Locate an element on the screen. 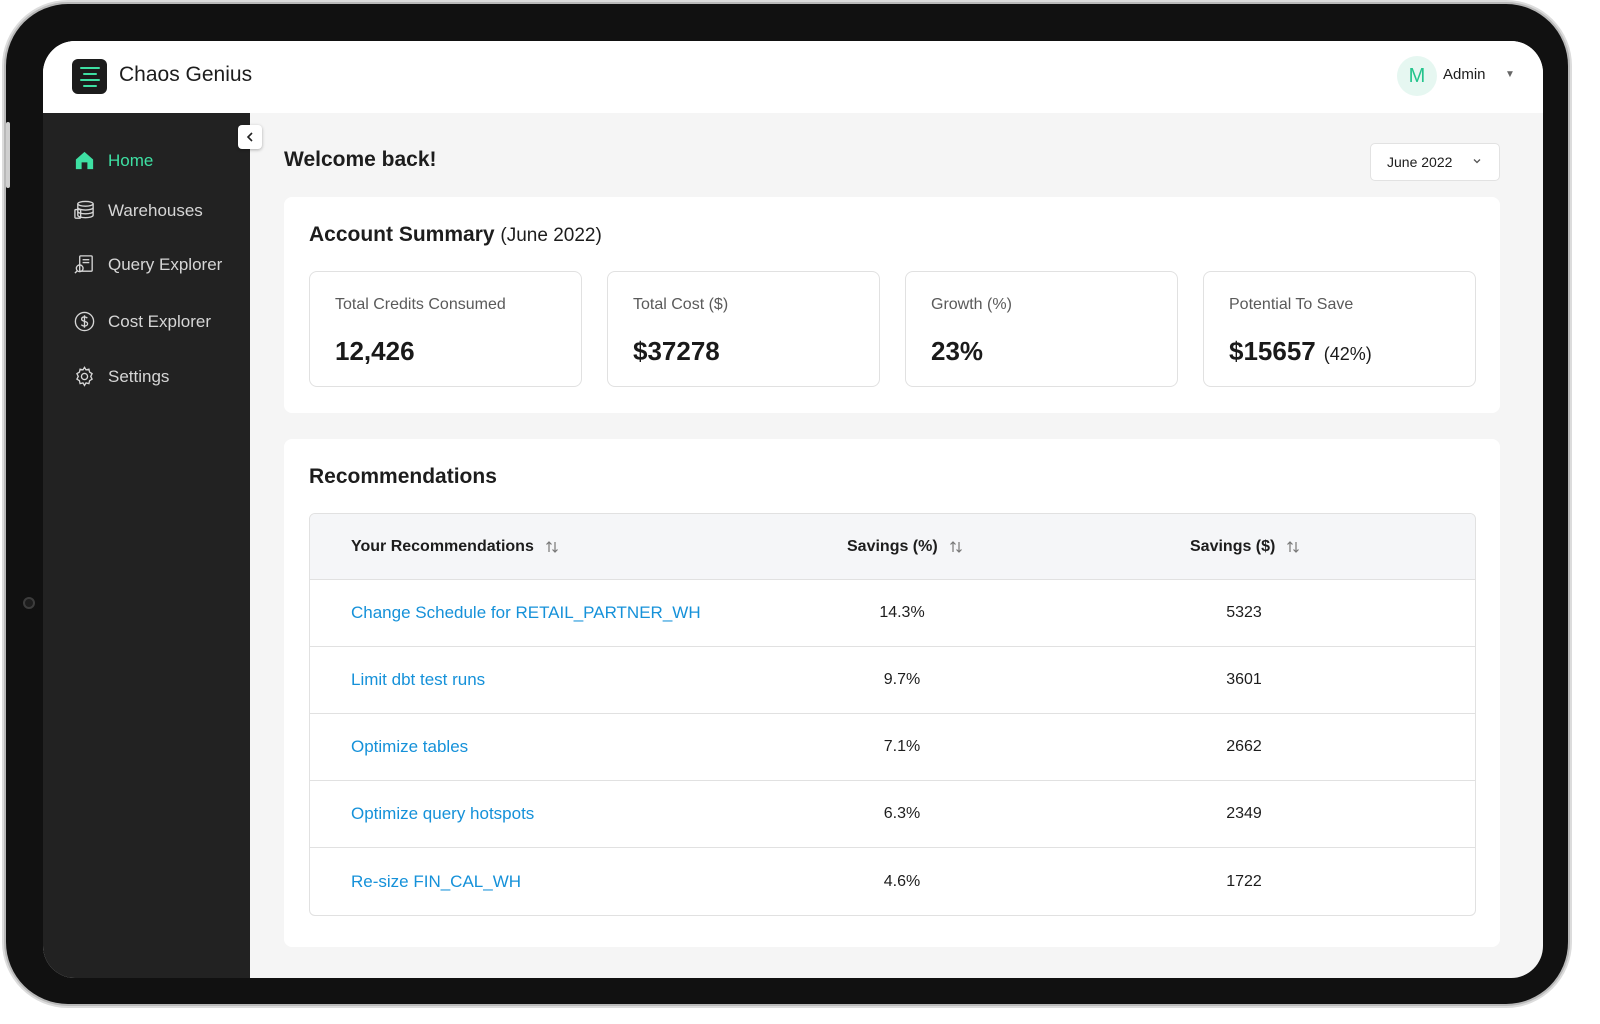 The height and width of the screenshot is (1024, 1600). stat-value: $37278 is located at coordinates (676, 351).